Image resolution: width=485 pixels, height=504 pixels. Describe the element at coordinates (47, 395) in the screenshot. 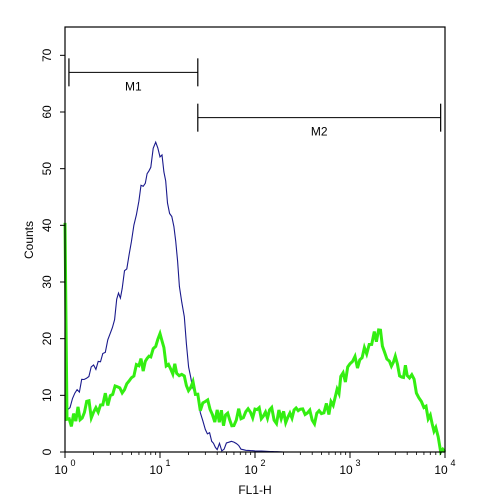

I see `y-tick-label: 10` at that location.